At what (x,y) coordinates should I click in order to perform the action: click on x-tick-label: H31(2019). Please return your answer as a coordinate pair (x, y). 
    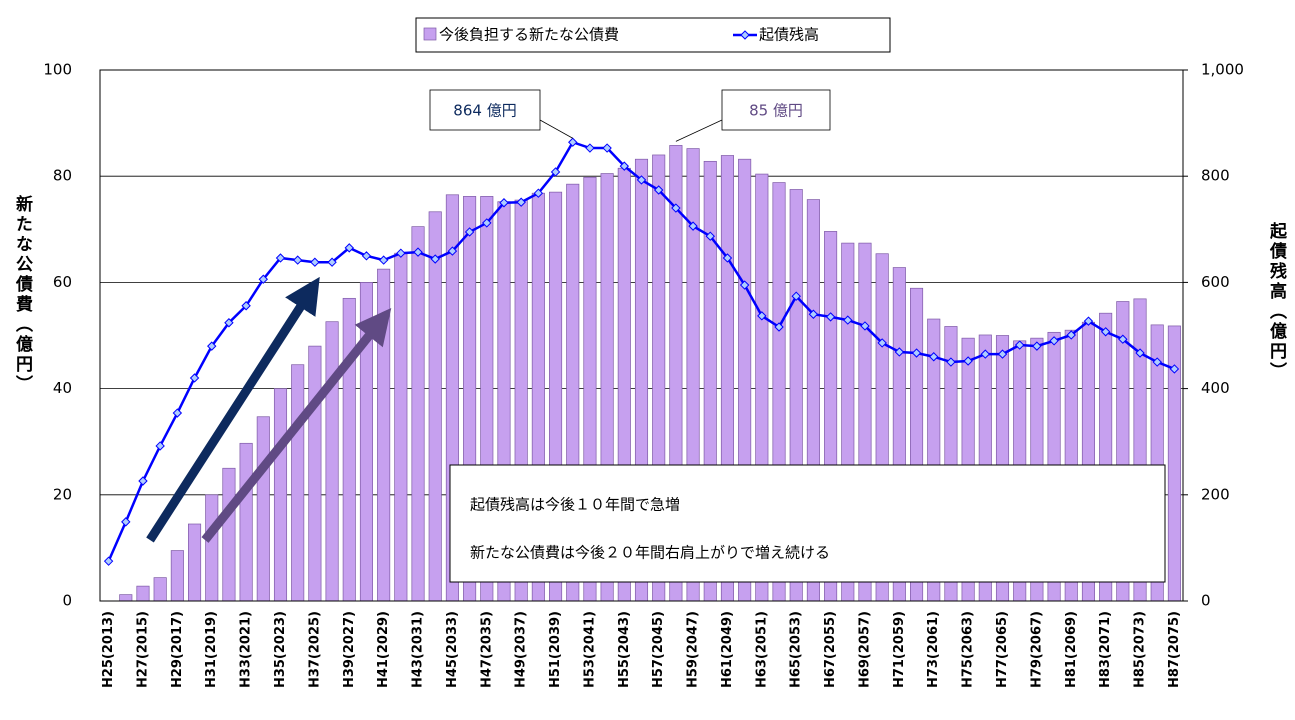
    Looking at the image, I should click on (211, 649).